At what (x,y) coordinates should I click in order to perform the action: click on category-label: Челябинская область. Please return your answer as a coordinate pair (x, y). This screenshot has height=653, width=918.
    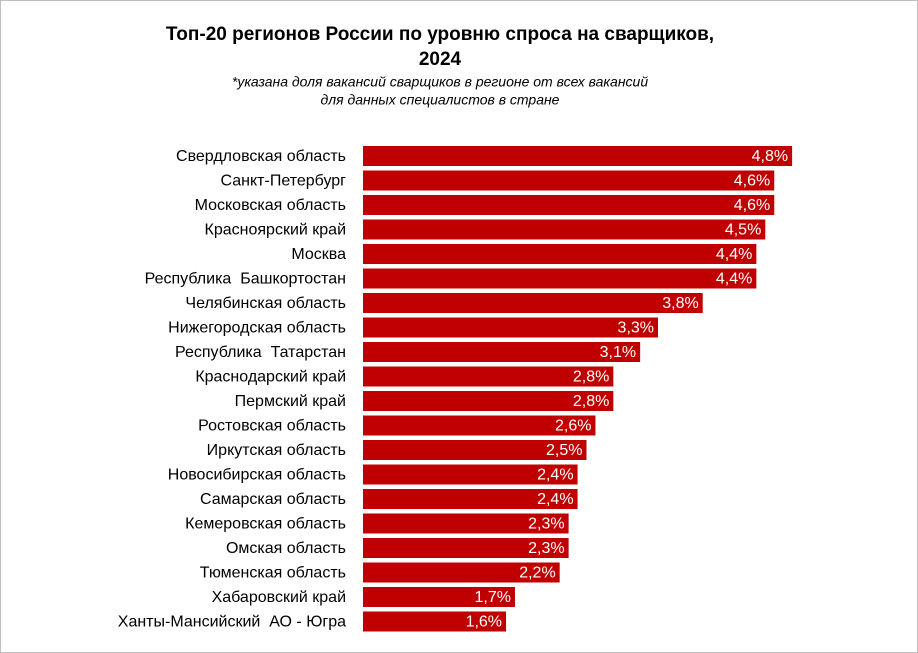
    Looking at the image, I should click on (265, 303).